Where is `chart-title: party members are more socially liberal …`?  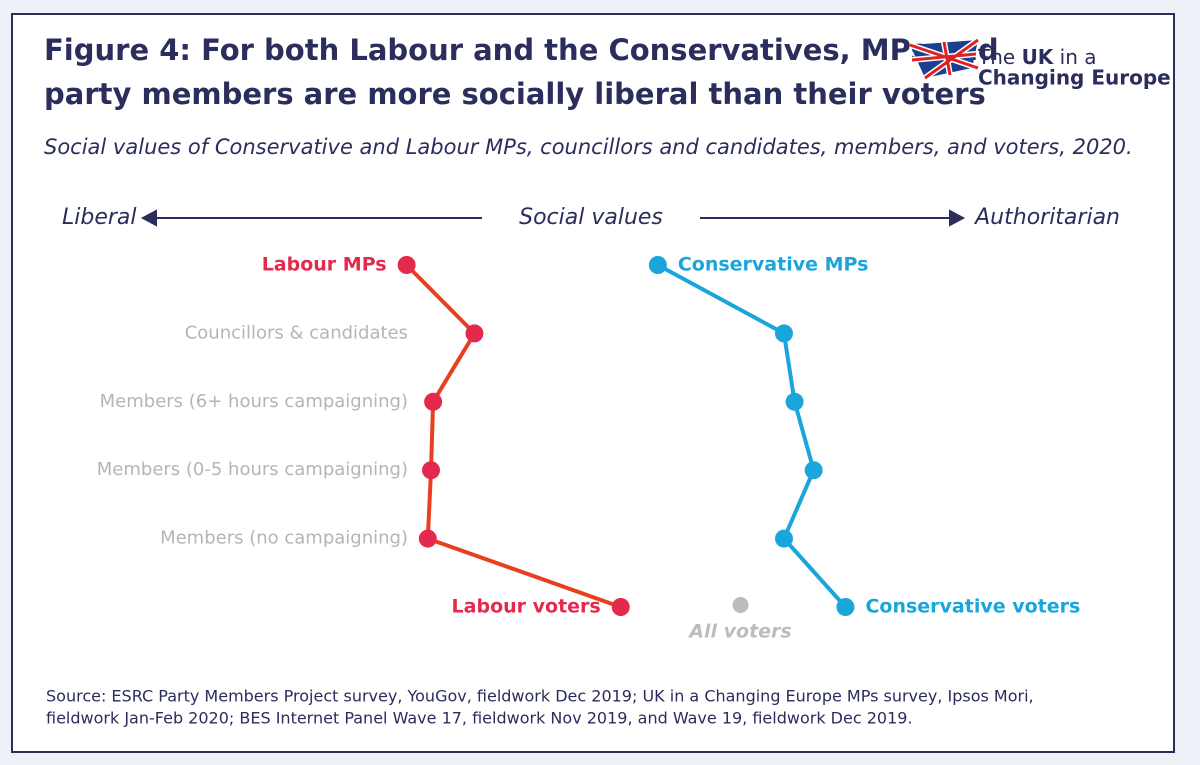
chart-title: party members are more socially liberal … is located at coordinates (515, 94).